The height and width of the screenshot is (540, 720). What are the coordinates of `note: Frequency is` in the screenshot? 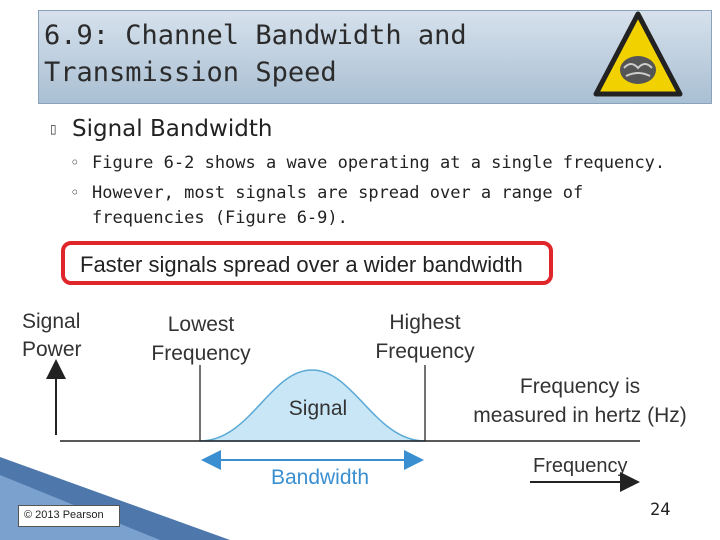 It's located at (580, 386).